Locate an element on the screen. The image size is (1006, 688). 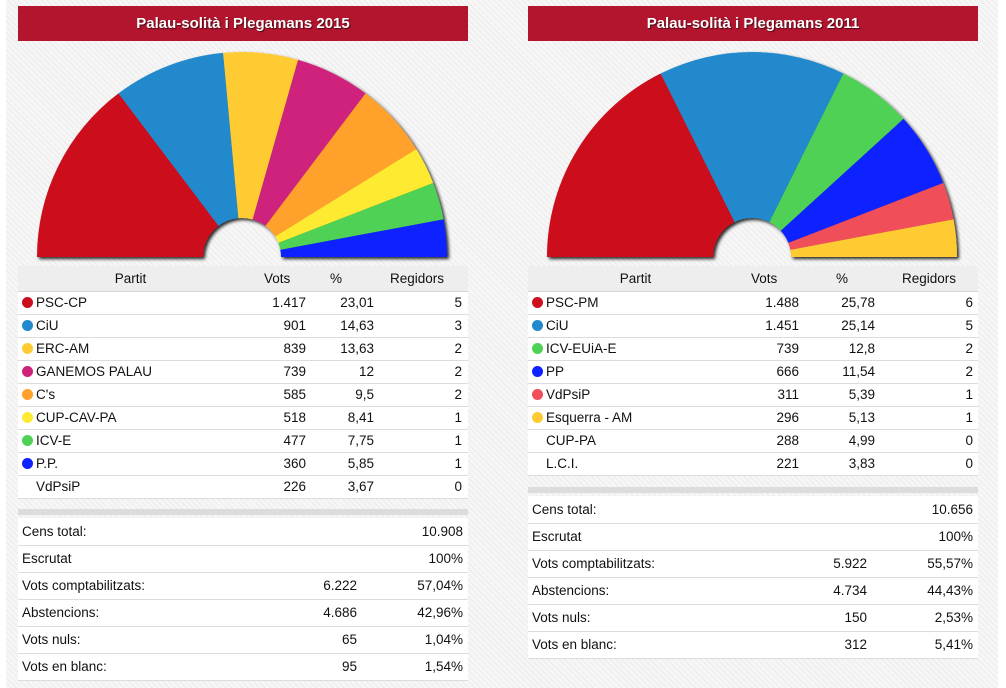
table-row: PP 666 11,54 2 is located at coordinates (753, 372).